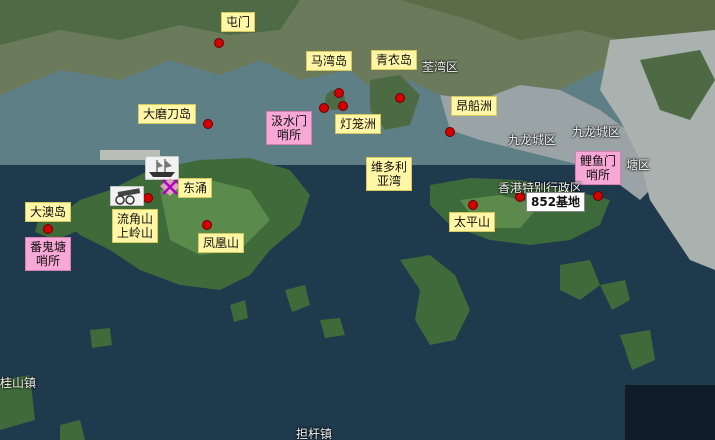 This screenshot has width=715, height=440. What do you see at coordinates (195, 188) in the screenshot?
I see `label-tung-chung: 东涌` at bounding box center [195, 188].